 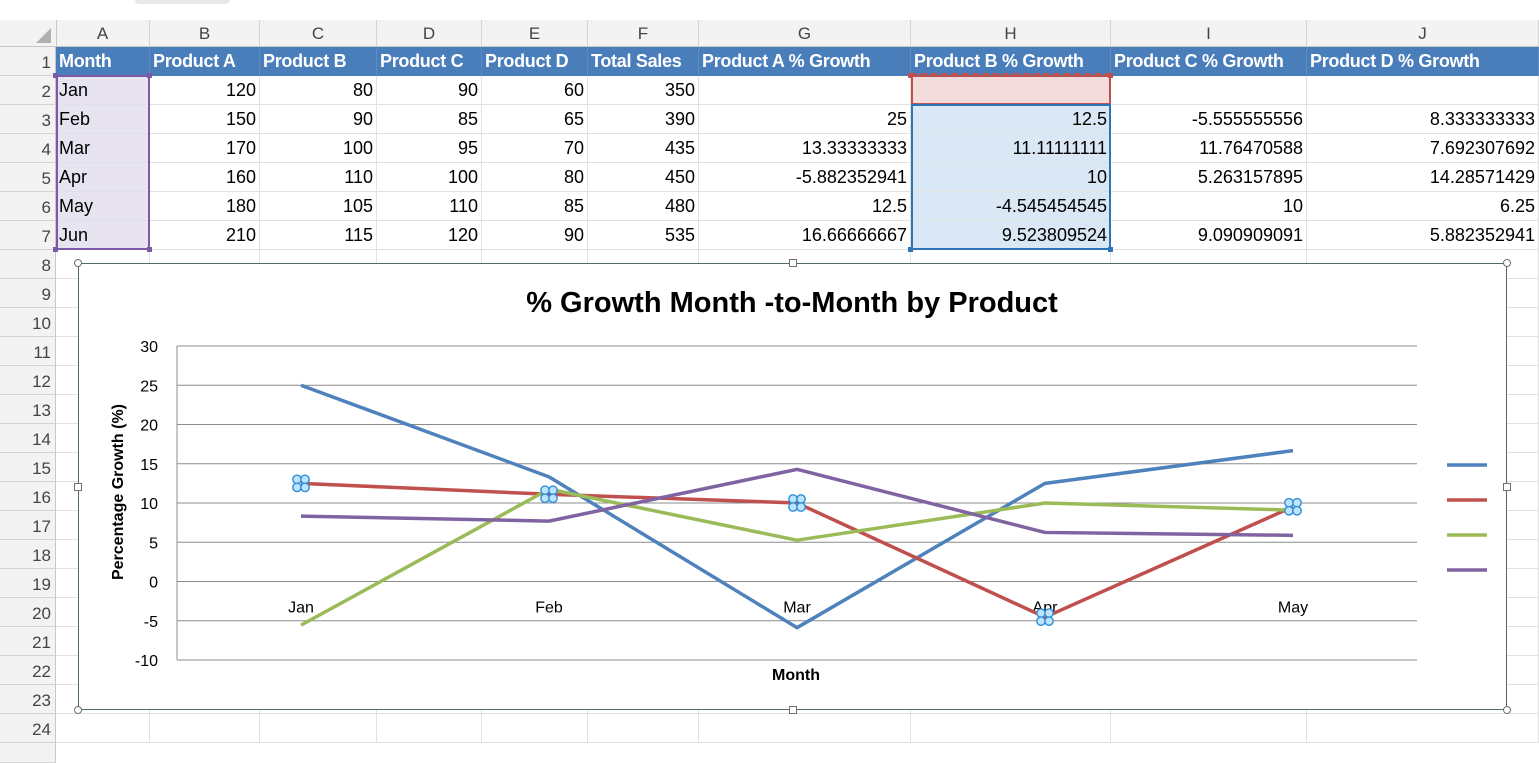 I want to click on data-cell-i4: 11.76470588, so click(x=1209, y=148).